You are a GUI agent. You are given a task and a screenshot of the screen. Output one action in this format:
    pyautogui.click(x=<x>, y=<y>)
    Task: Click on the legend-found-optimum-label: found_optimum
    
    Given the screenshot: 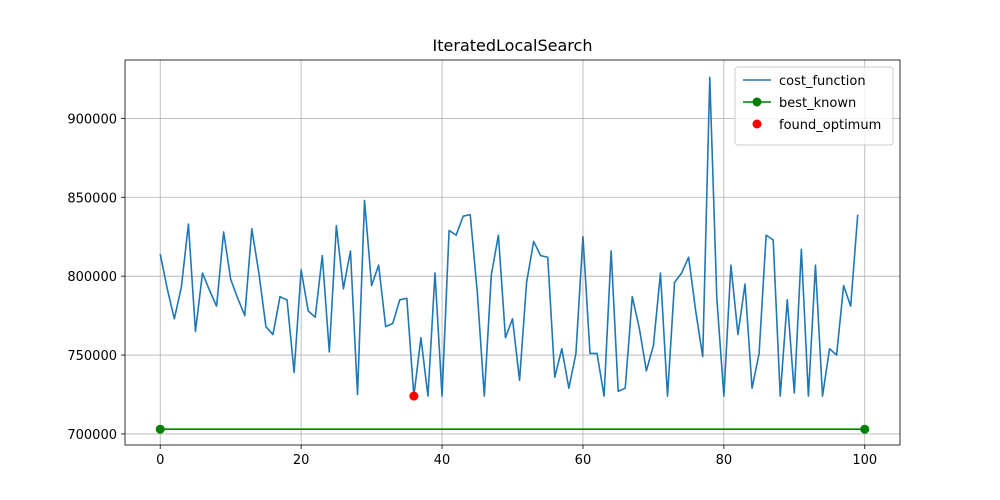 What is the action you would take?
    pyautogui.click(x=830, y=125)
    